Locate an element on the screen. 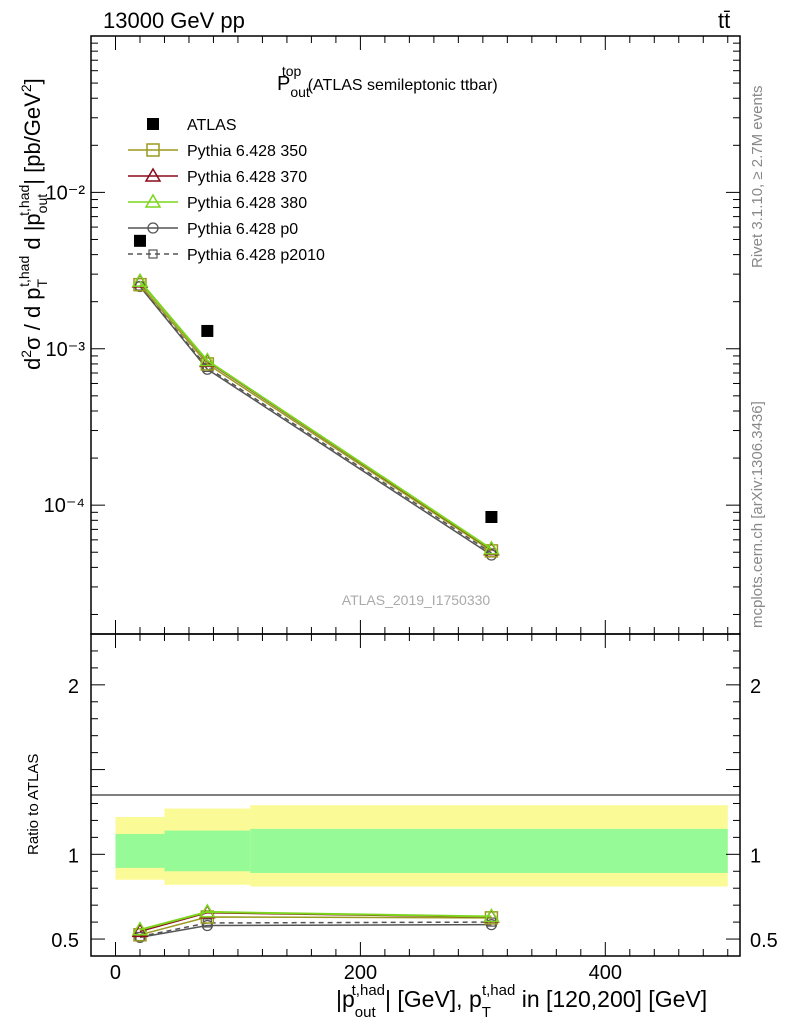 The height and width of the screenshot is (1024, 786). main-y-axis-label: d2σ / d pTt,had d |poutt,had| [pb/GeV2] is located at coordinates (33, 224).